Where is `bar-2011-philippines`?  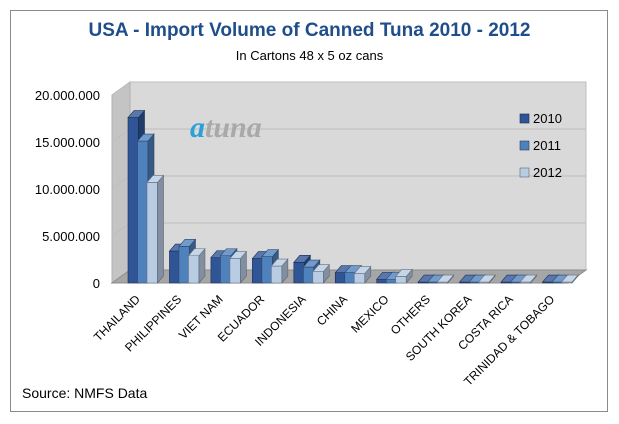
bar-2011-philippines is located at coordinates (184, 265).